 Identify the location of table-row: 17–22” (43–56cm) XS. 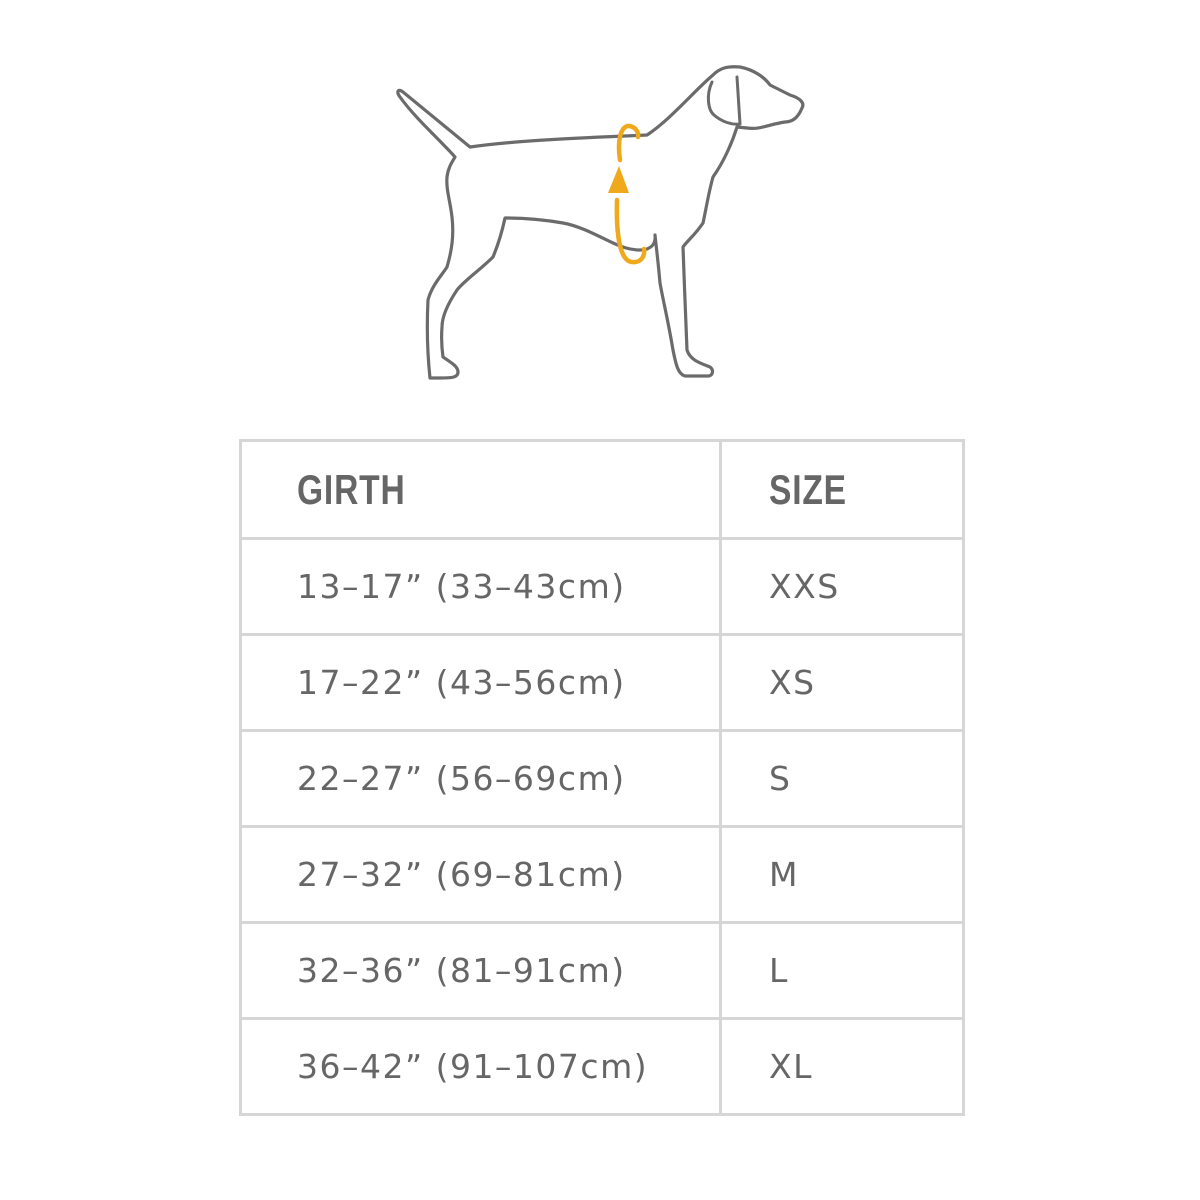
(602, 682).